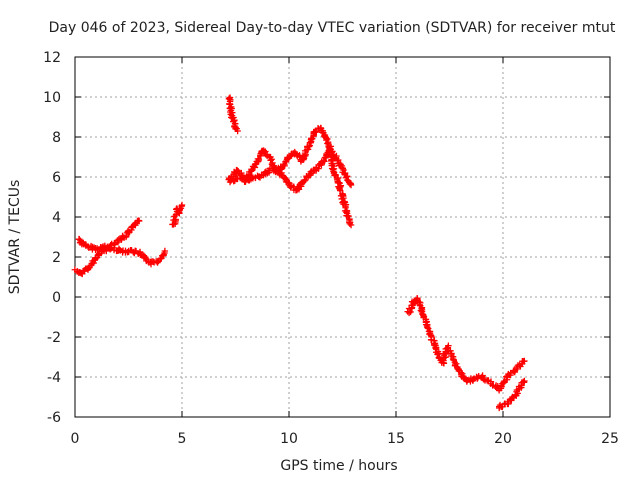  I want to click on y-axis-title: SDTVAR / TECUs, so click(15, 237).